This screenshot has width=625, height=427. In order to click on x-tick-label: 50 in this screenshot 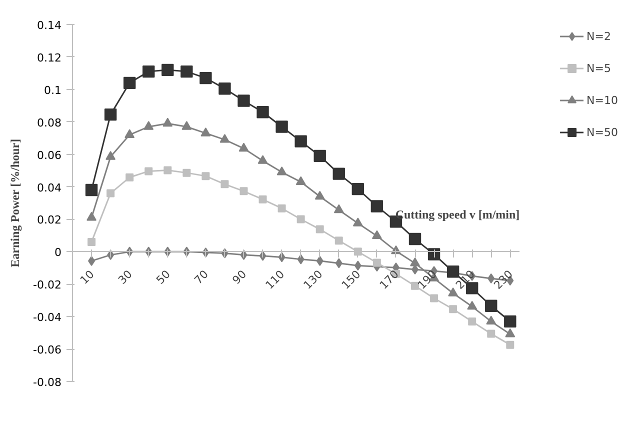, I will do `click(163, 277)`.